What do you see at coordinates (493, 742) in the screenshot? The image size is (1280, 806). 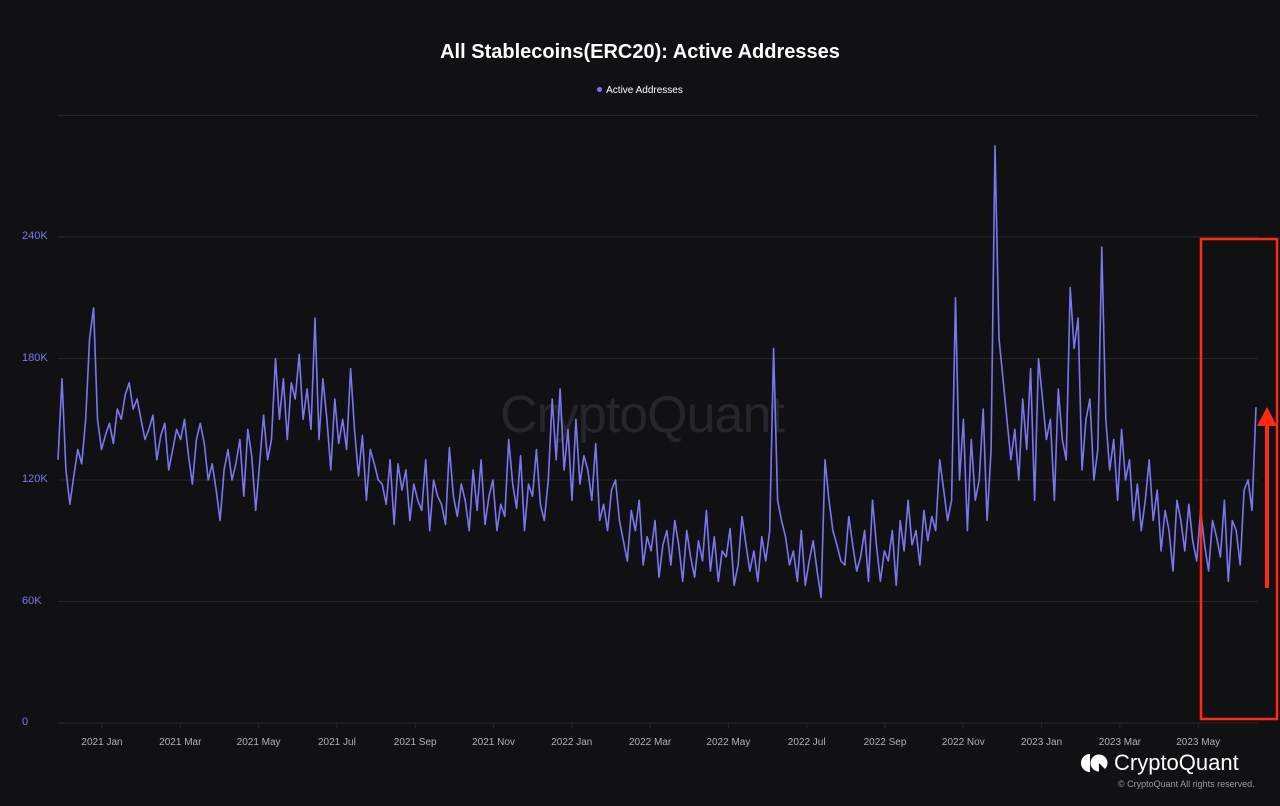 I see `x-tick-label: 2021 Nov` at bounding box center [493, 742].